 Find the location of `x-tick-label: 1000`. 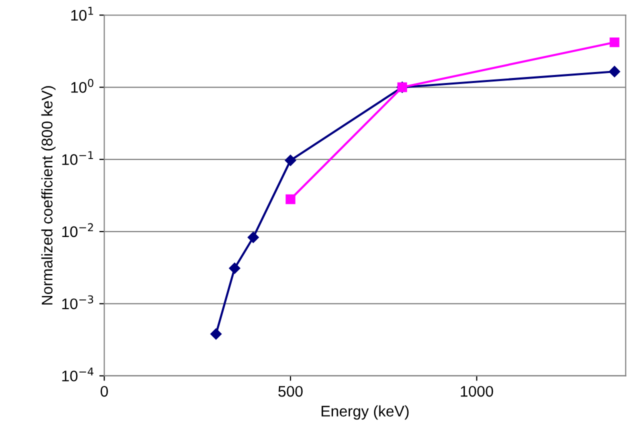

x-tick-label: 1000 is located at coordinates (477, 391).